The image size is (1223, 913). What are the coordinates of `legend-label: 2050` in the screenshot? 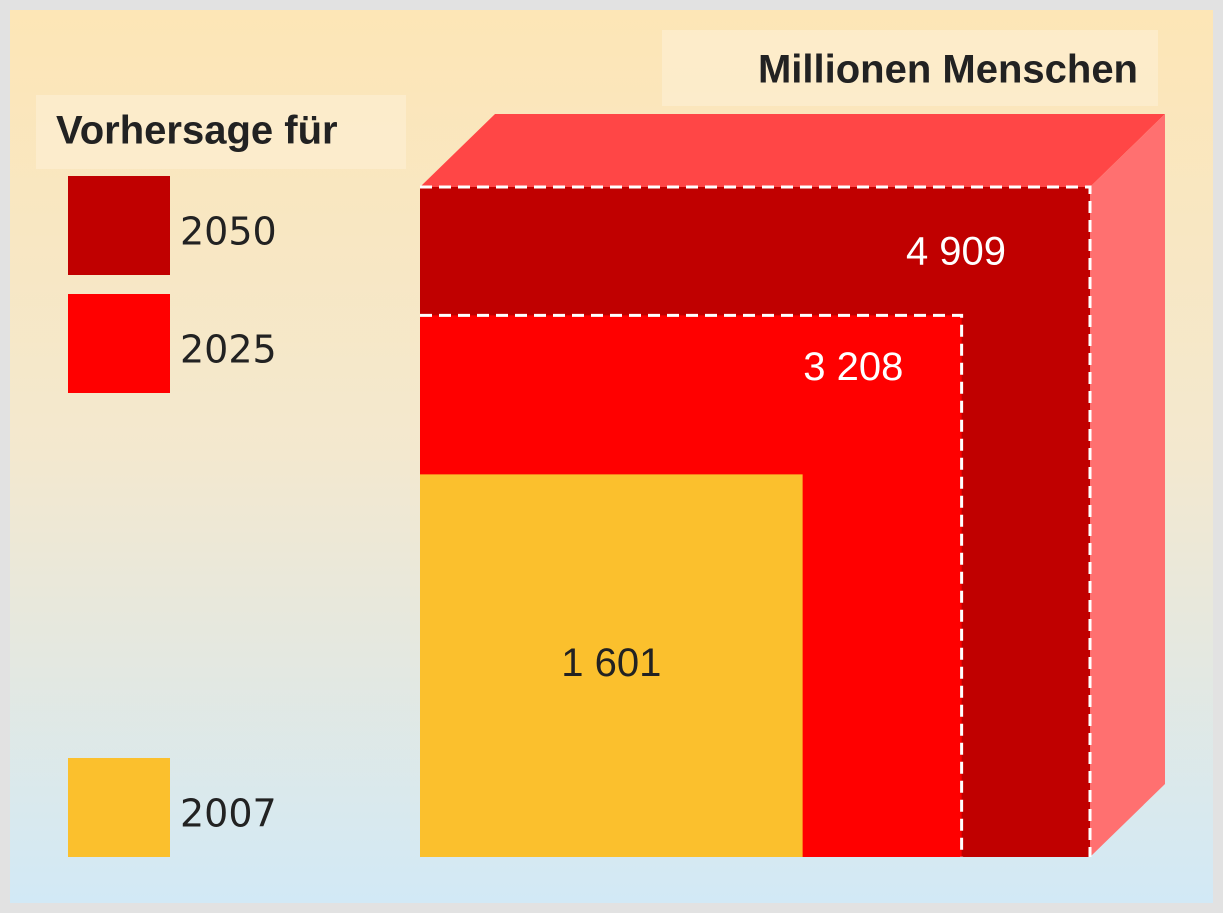 It's located at (228, 232).